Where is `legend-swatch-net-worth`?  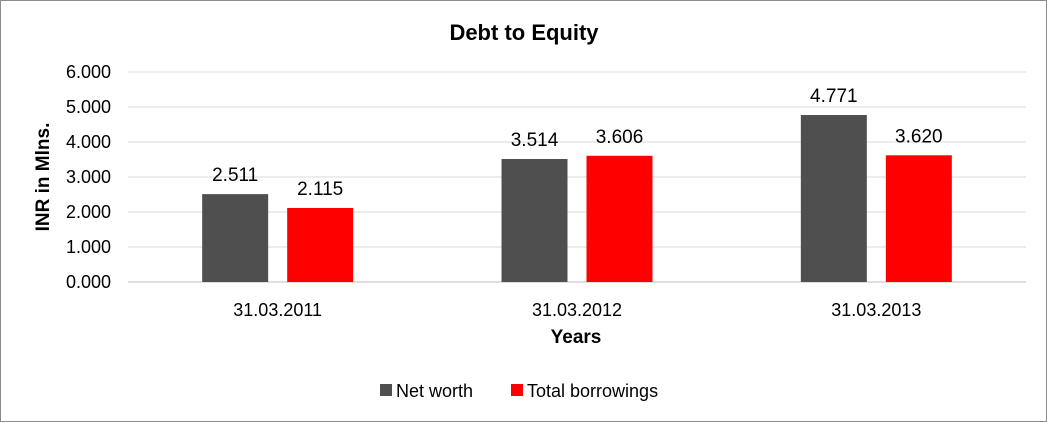
legend-swatch-net-worth is located at coordinates (386, 390).